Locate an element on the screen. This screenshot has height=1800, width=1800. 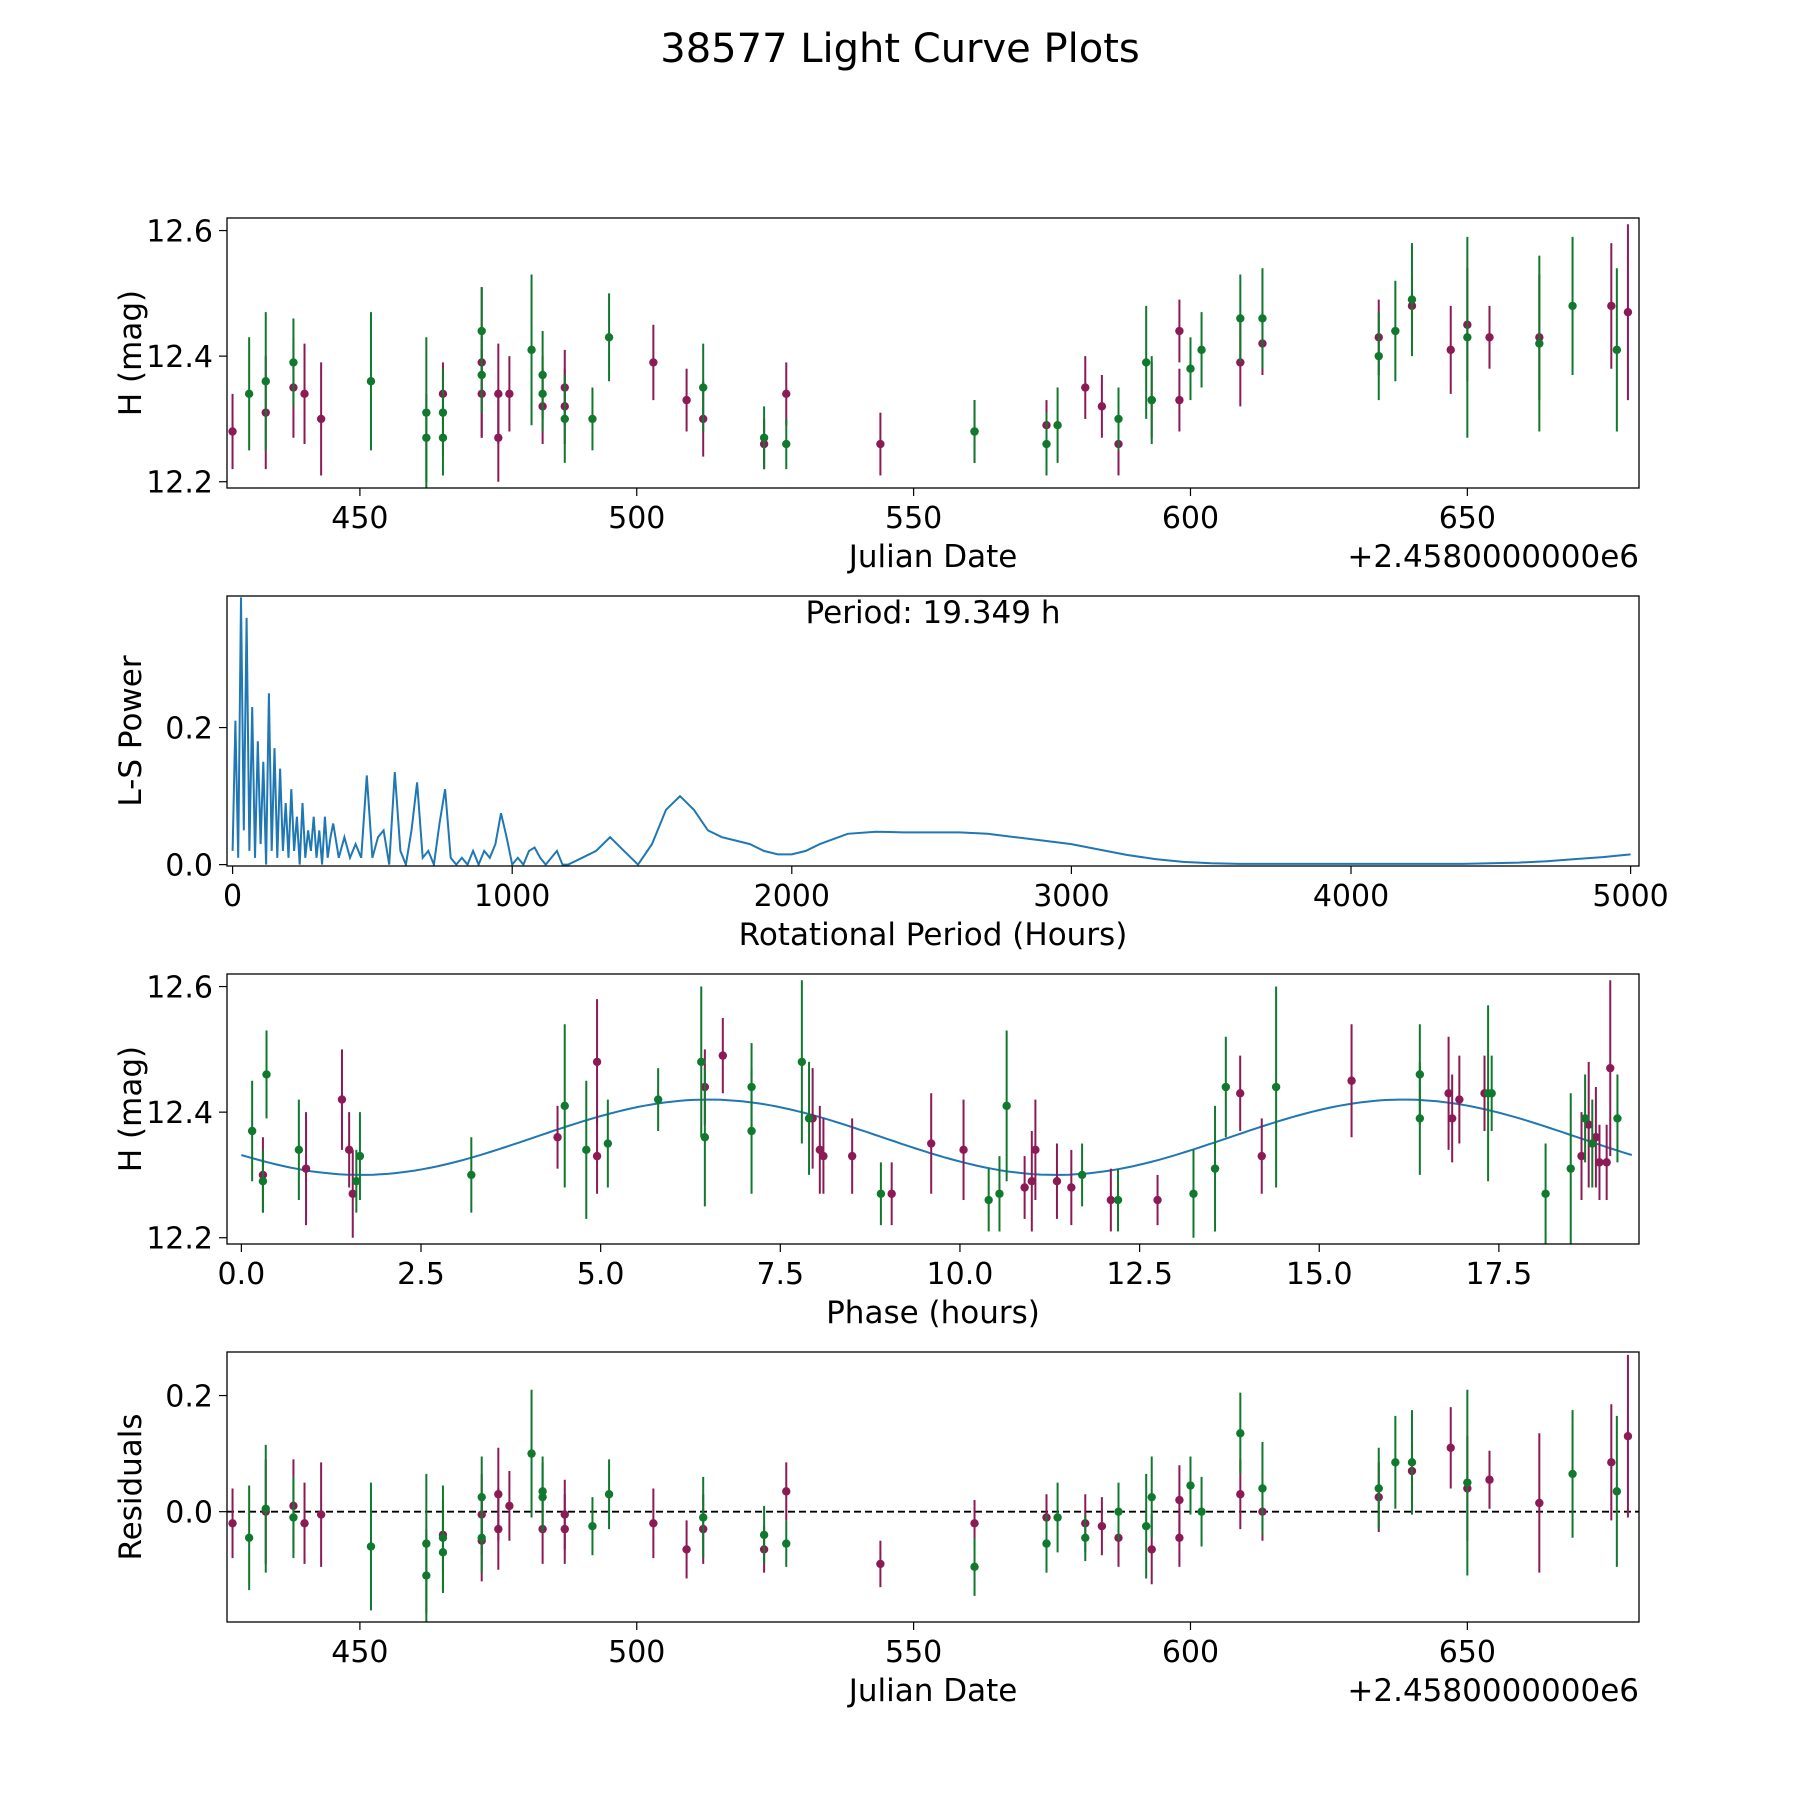
x-offset-text: +2.4580000000e6 is located at coordinates (1493, 557).